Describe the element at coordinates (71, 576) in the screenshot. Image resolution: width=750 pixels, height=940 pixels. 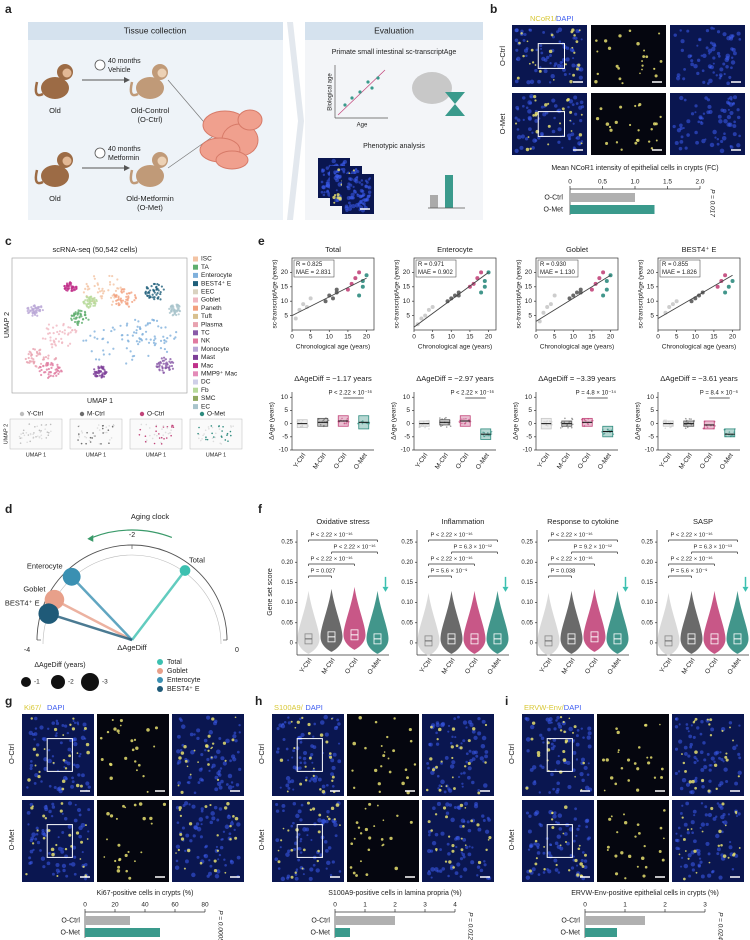
I see `clock-point` at that location.